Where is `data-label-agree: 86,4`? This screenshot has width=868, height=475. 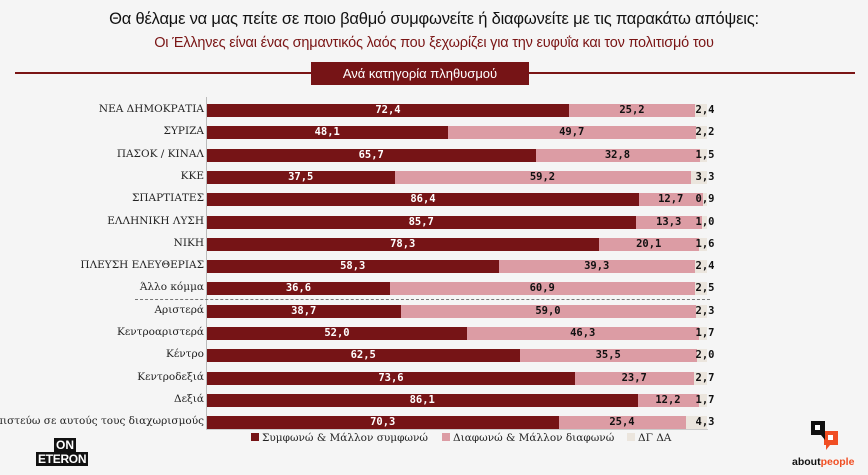 data-label-agree: 86,4 is located at coordinates (423, 199).